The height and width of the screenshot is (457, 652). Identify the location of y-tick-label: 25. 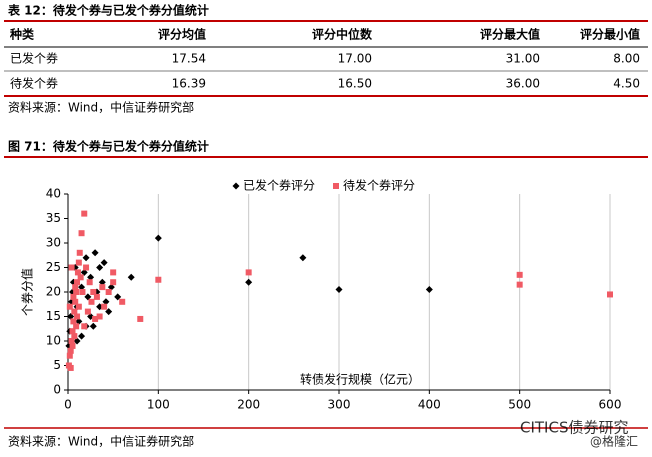
(53, 267).